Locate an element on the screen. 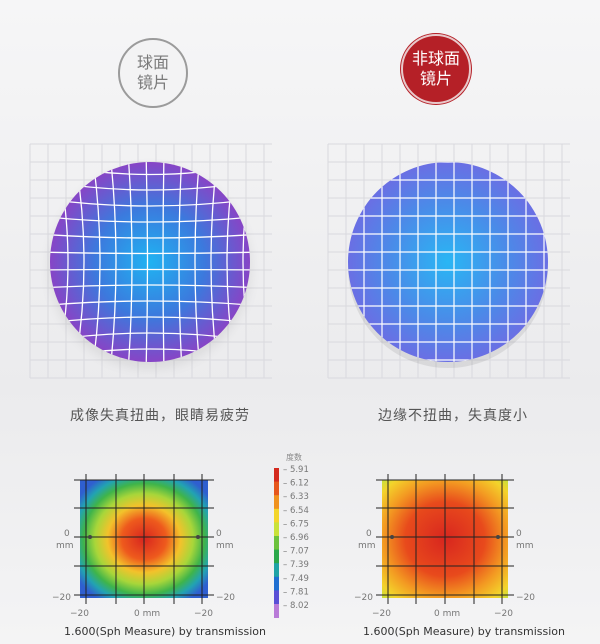 The width and height of the screenshot is (600, 644). legend-value: – 6.75 is located at coordinates (296, 524).